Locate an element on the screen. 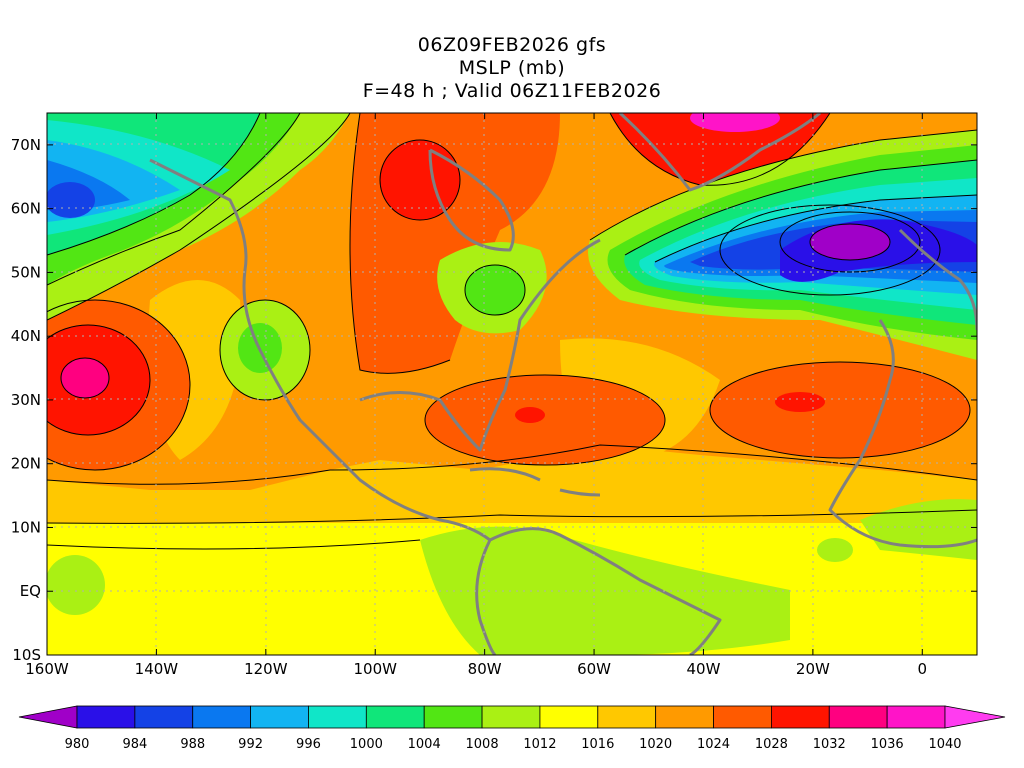  africa-1012-patch is located at coordinates (835, 550).